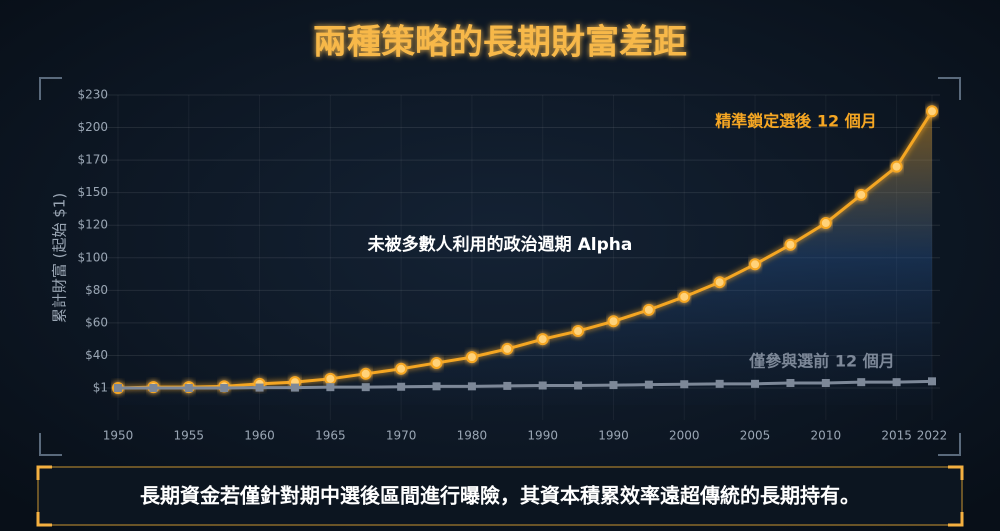 The width and height of the screenshot is (1000, 531). What do you see at coordinates (100, 388) in the screenshot?
I see `y-tick-label: $1` at bounding box center [100, 388].